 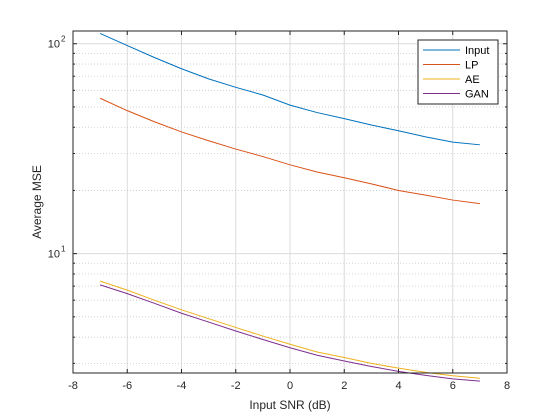 What do you see at coordinates (289, 405) in the screenshot?
I see `x-axis-label: Input SNR (dB)` at bounding box center [289, 405].